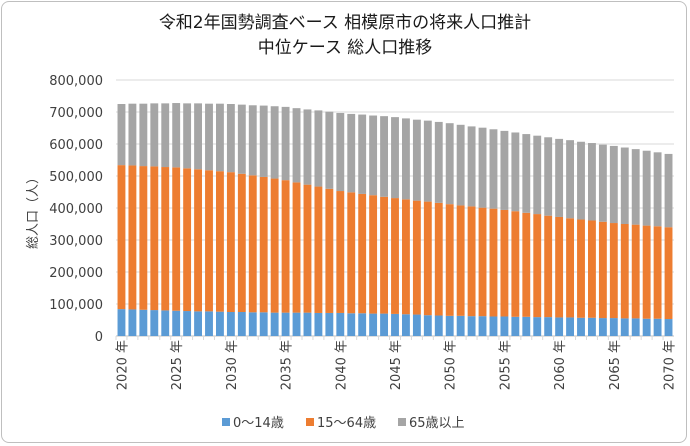 This screenshot has width=690, height=446. I want to click on x-tick-label: 2045 年, so click(396, 365).